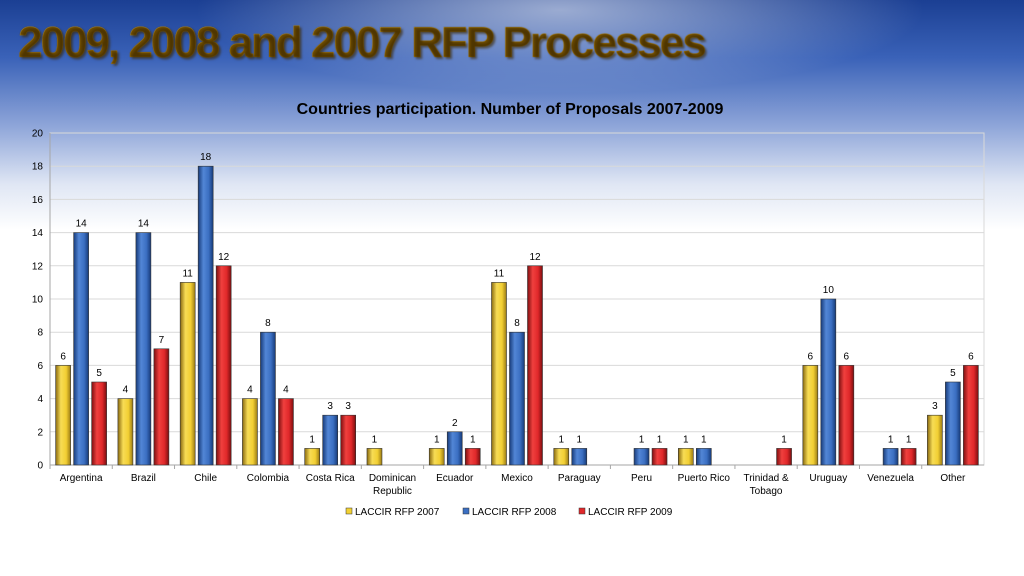 The width and height of the screenshot is (1024, 576). I want to click on y-tick-label: 0, so click(40, 466).